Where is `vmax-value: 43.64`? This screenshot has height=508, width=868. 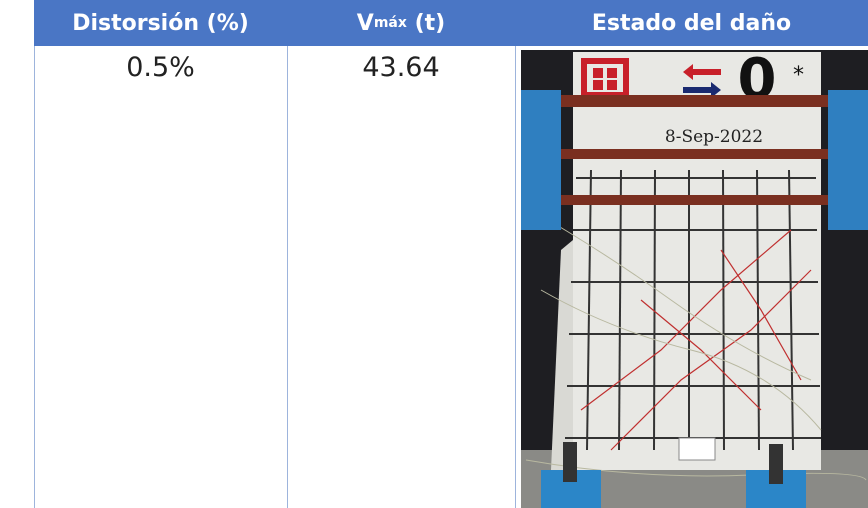 vmax-value: 43.64 is located at coordinates (401, 67).